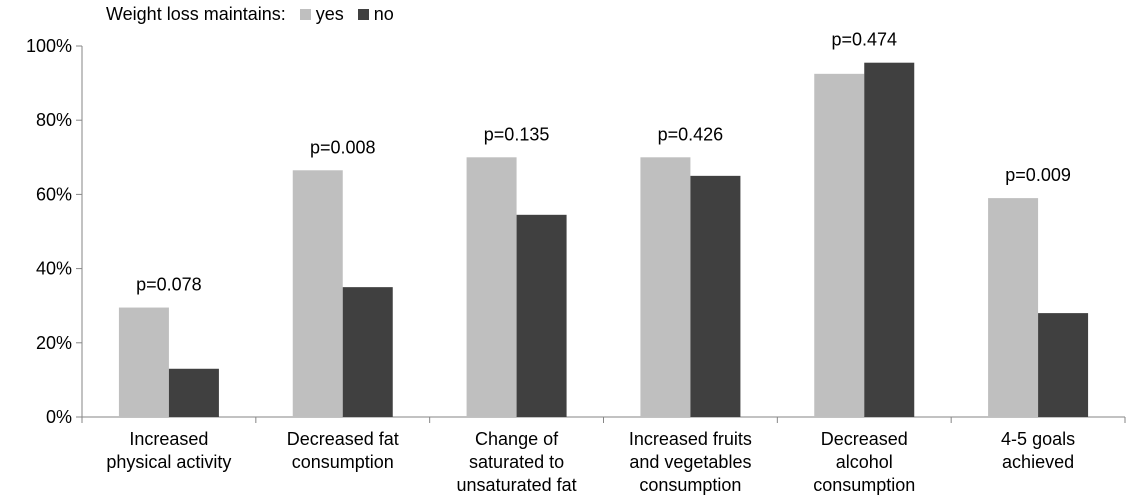  I want to click on p-value-annotation: p=0.008, so click(343, 147).